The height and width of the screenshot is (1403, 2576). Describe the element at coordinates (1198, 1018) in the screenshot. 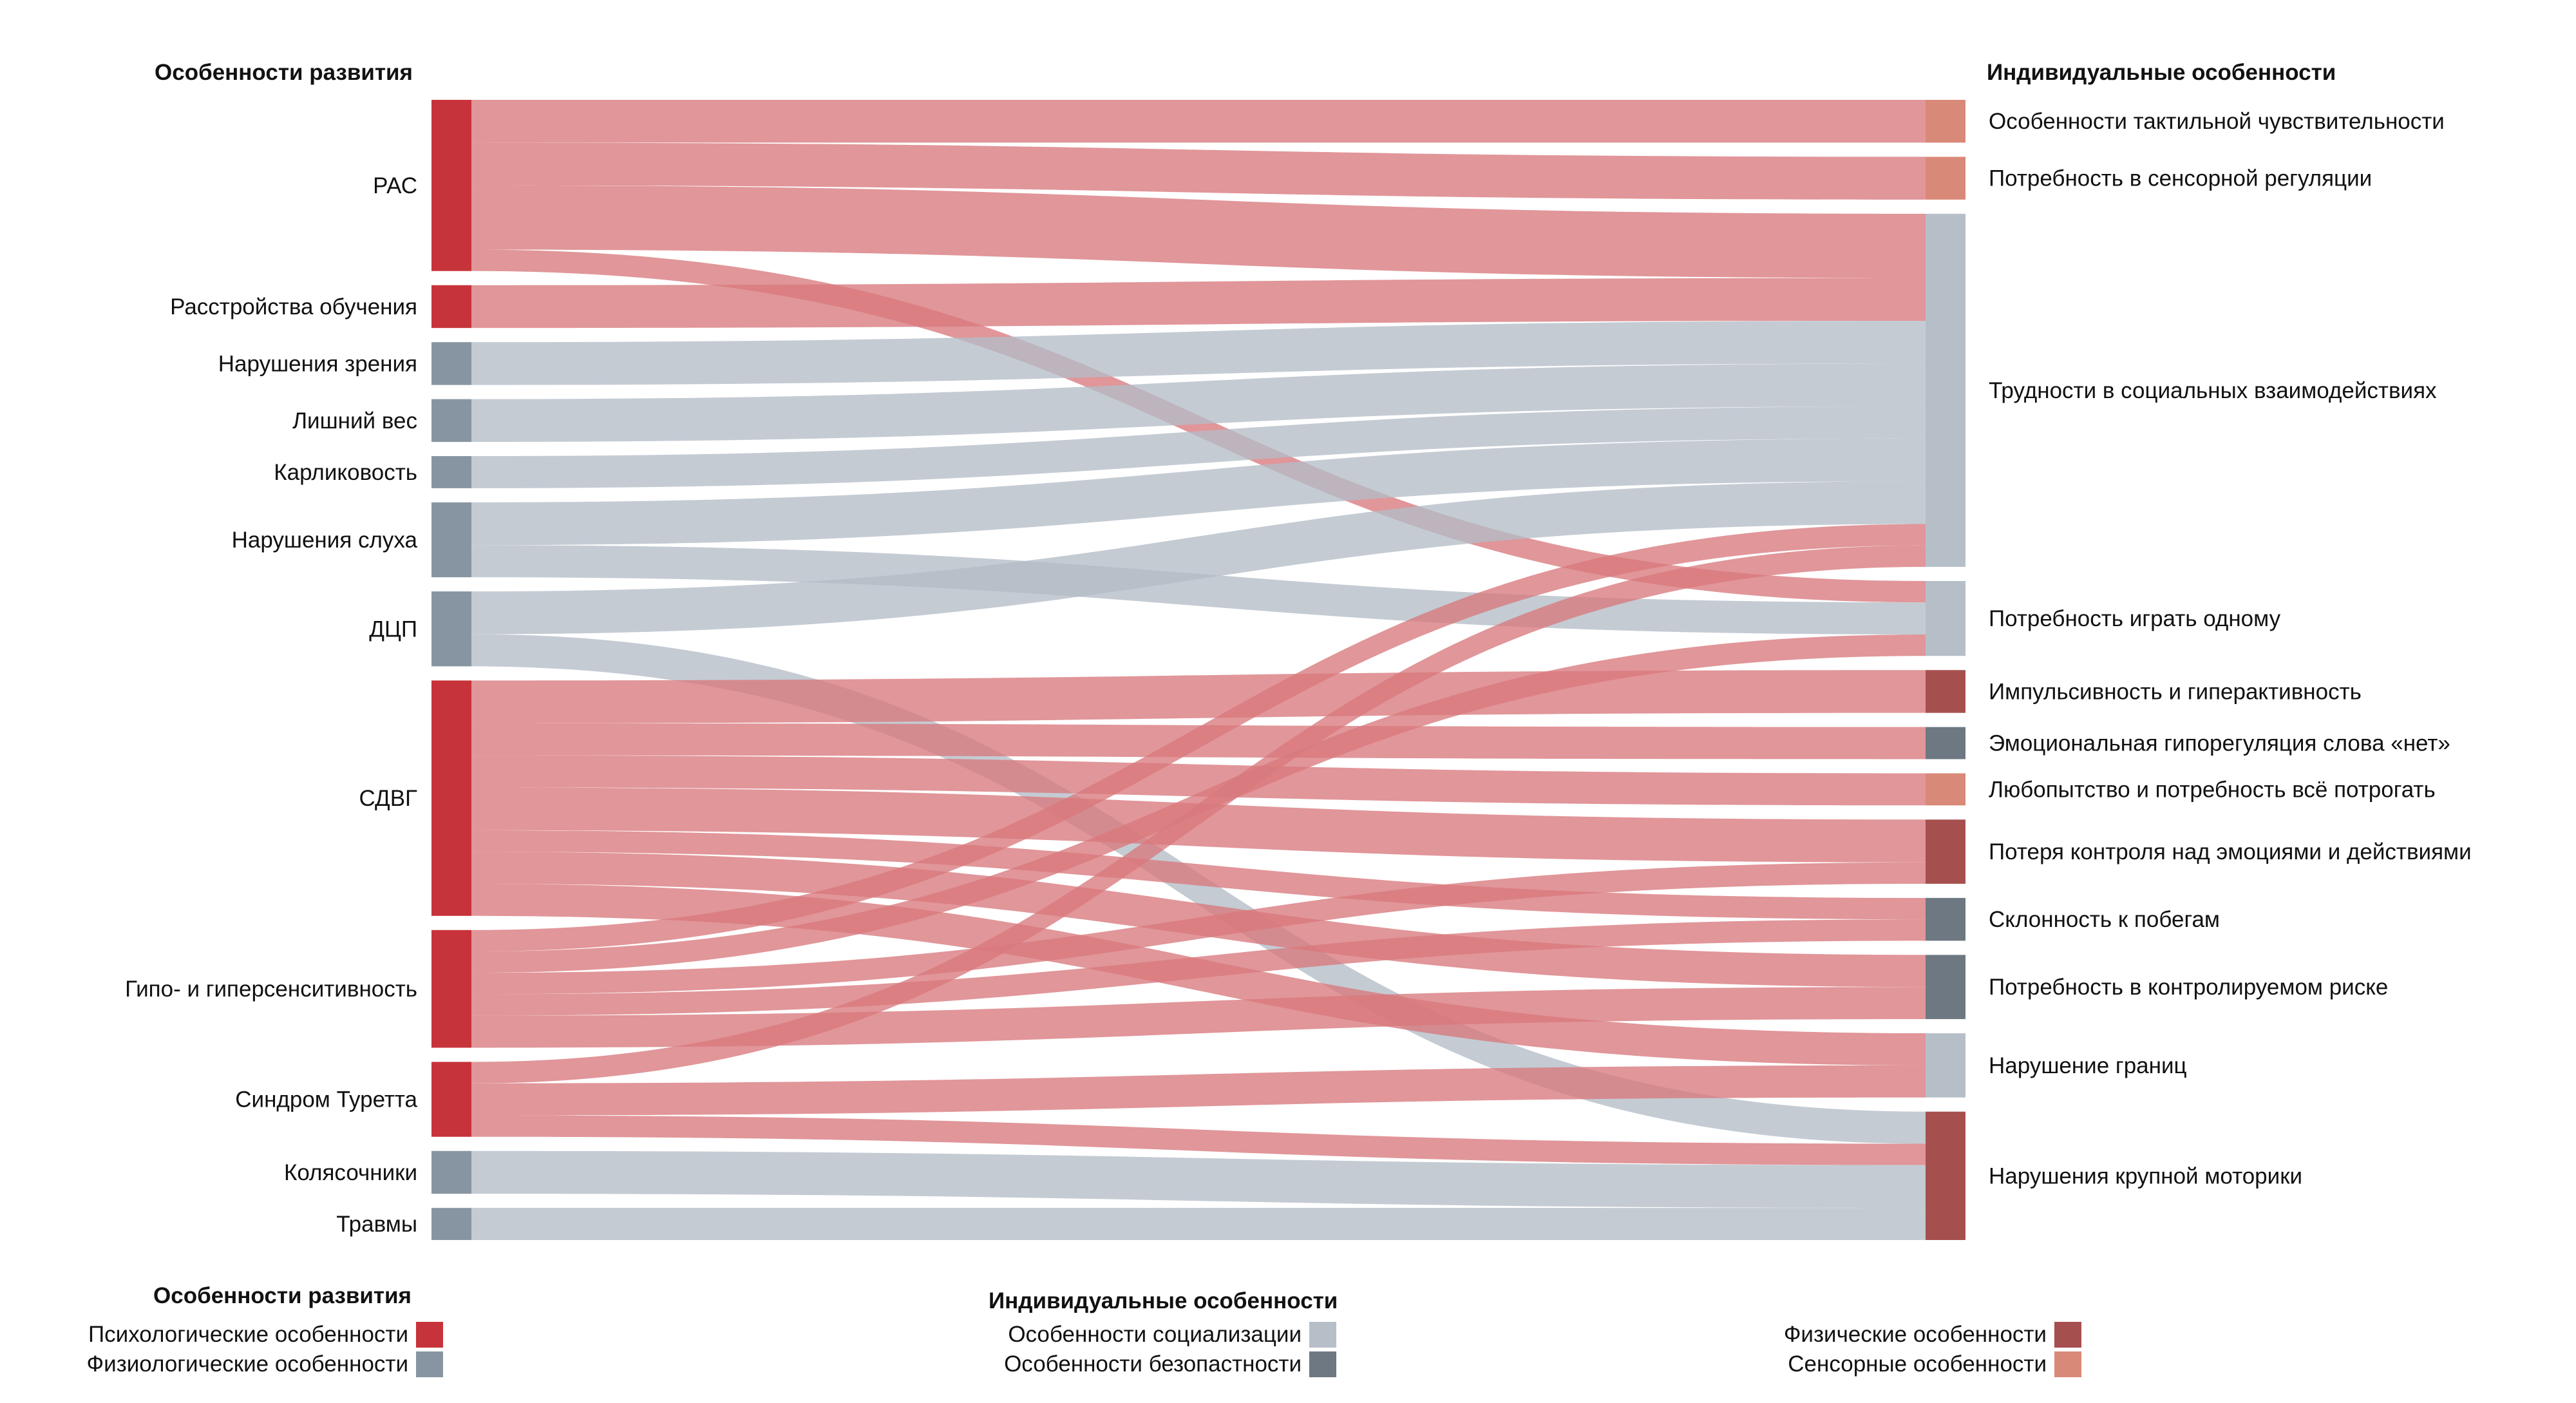

I see `link-sens-risk` at that location.